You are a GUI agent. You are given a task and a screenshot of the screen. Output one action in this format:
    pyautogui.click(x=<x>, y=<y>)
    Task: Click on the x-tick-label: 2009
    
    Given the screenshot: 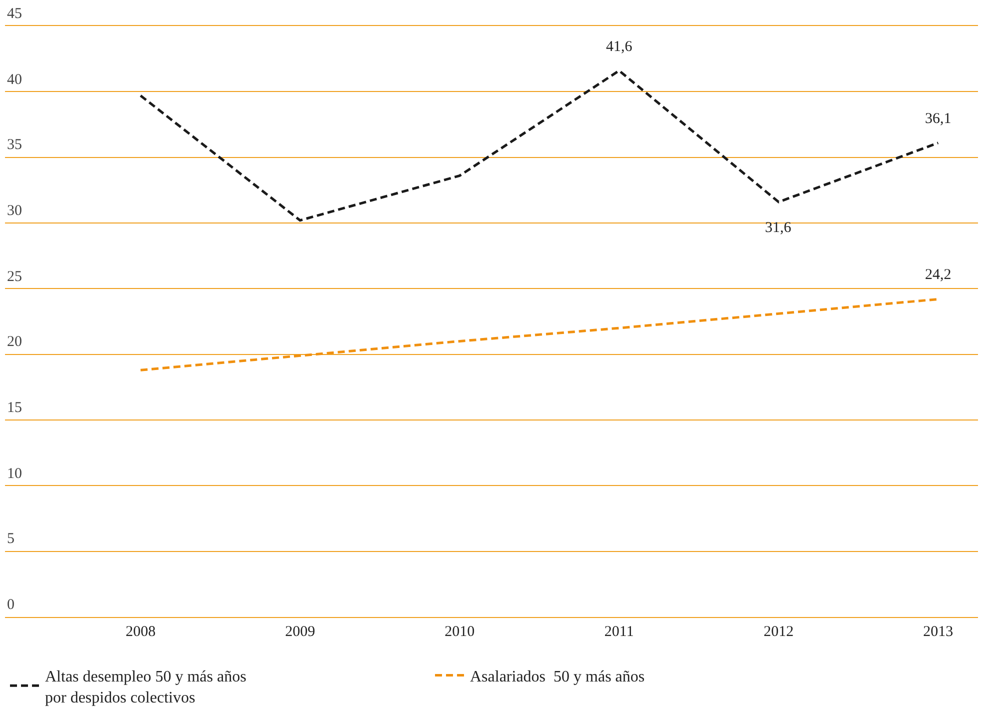 What is the action you would take?
    pyautogui.click(x=300, y=632)
    